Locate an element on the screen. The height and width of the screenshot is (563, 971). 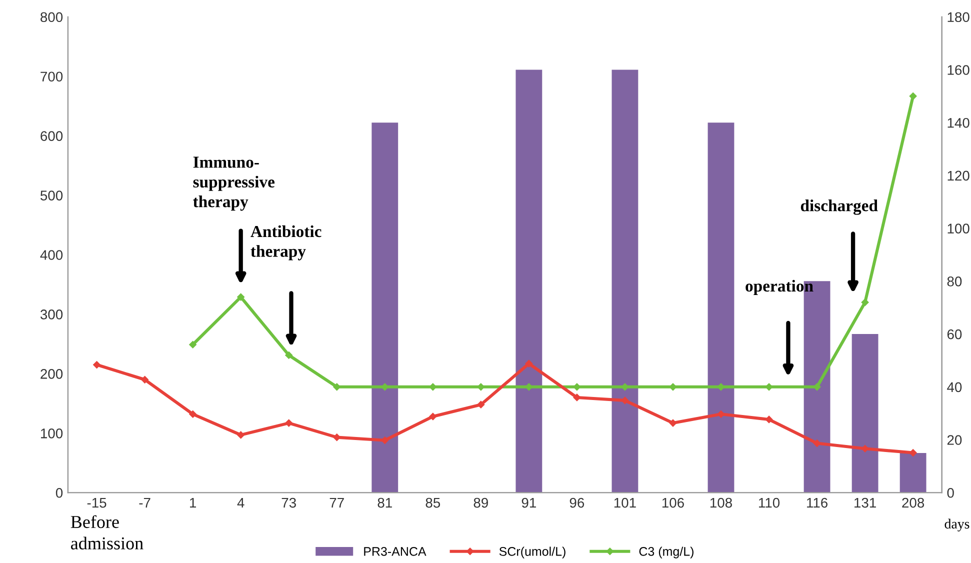
annotation: discharged is located at coordinates (839, 207).